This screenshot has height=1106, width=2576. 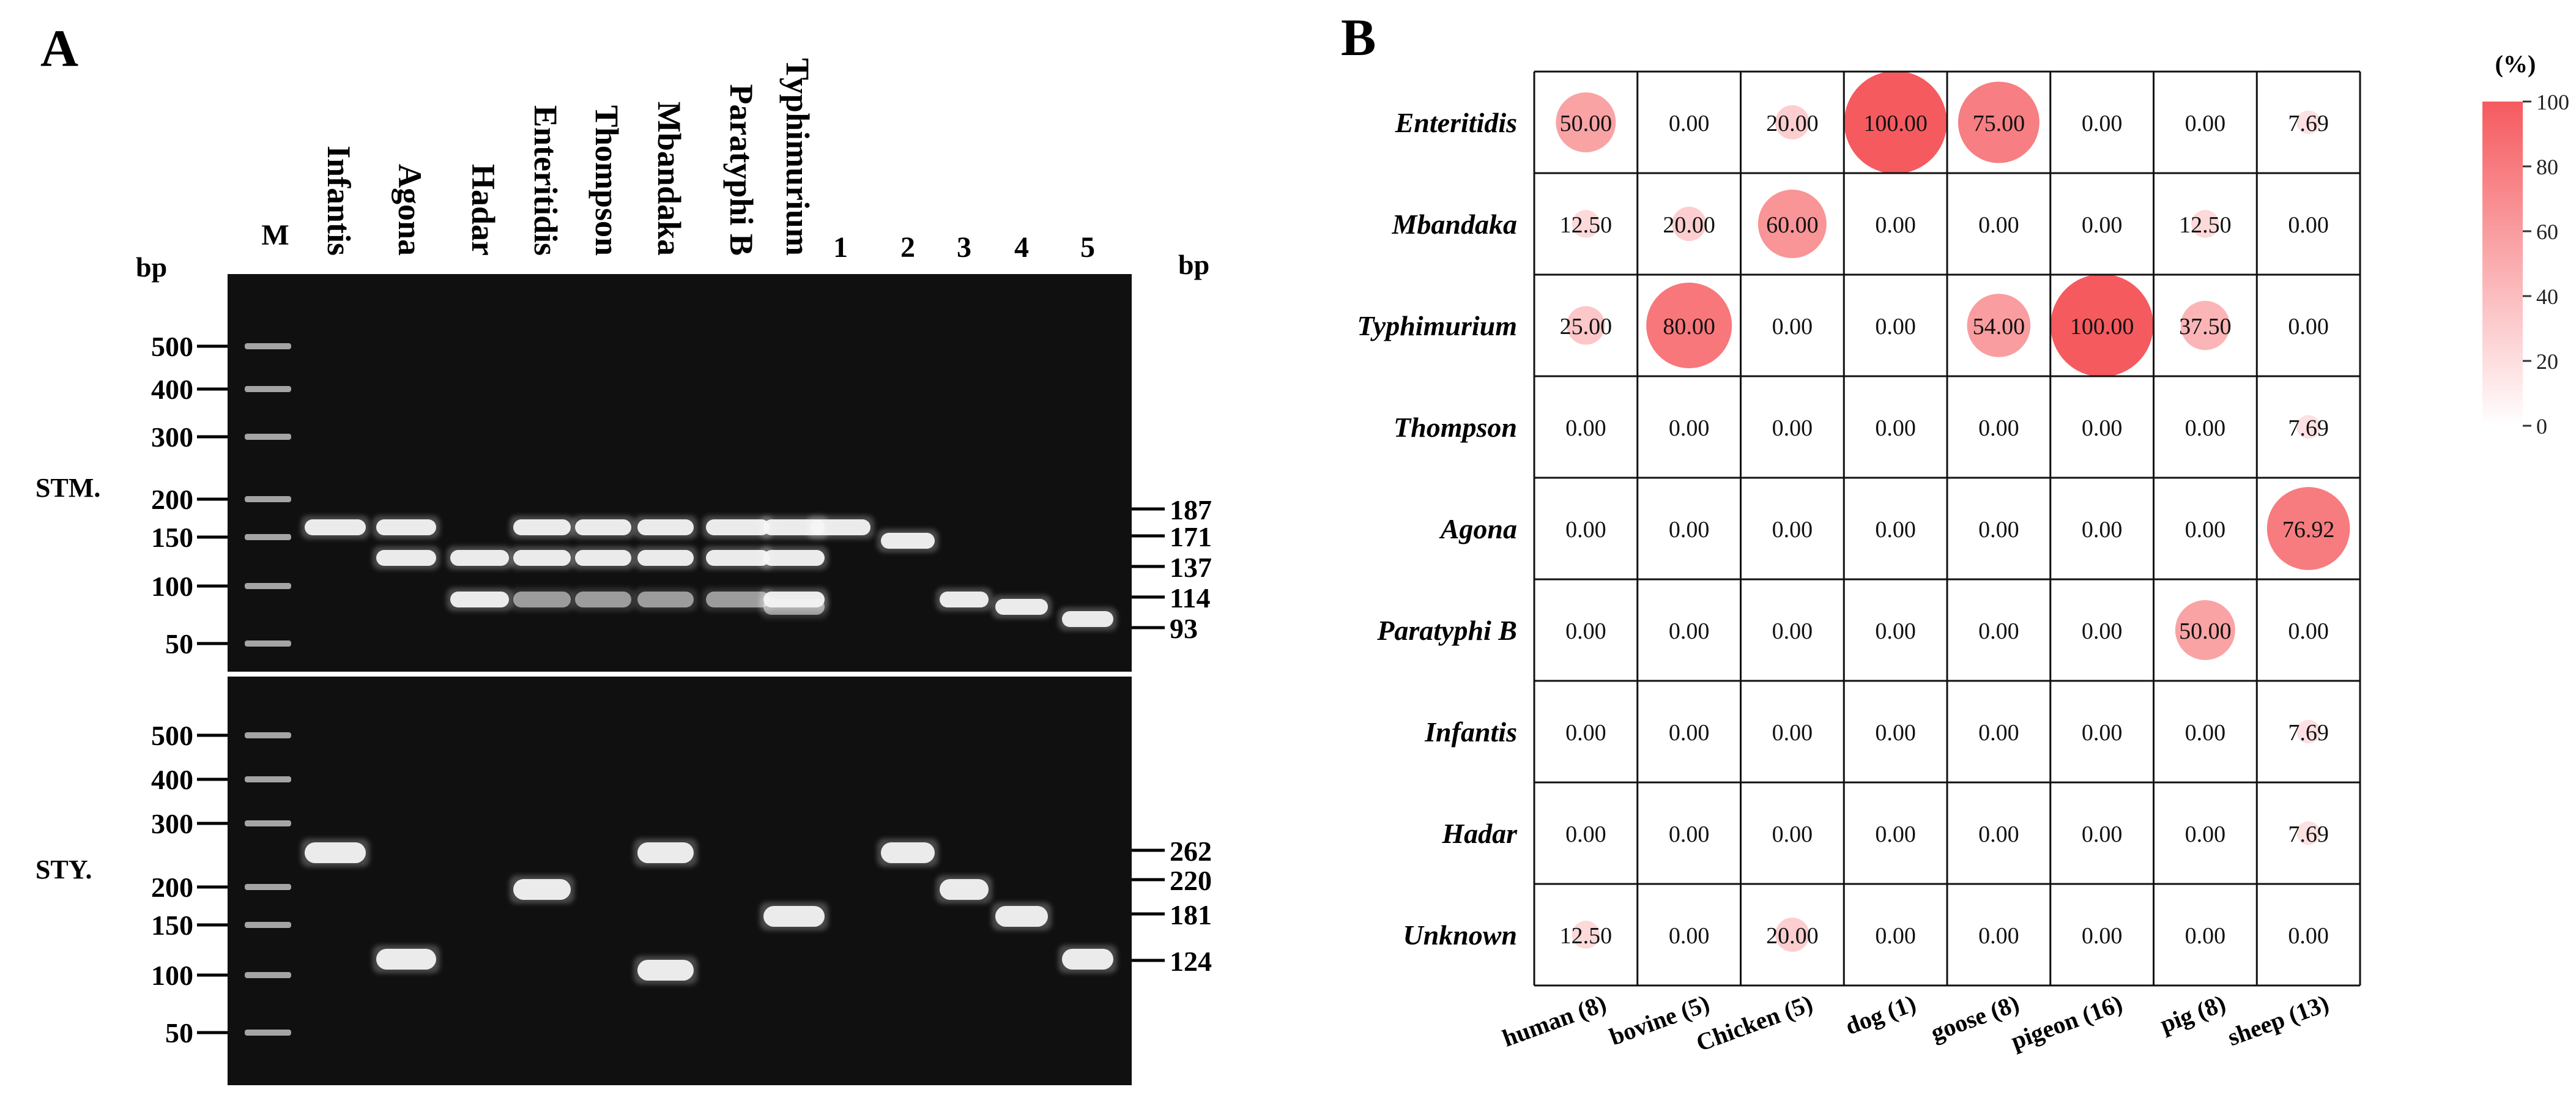 I want to click on heatmap-cell-value: 50.00, so click(x=2205, y=631).